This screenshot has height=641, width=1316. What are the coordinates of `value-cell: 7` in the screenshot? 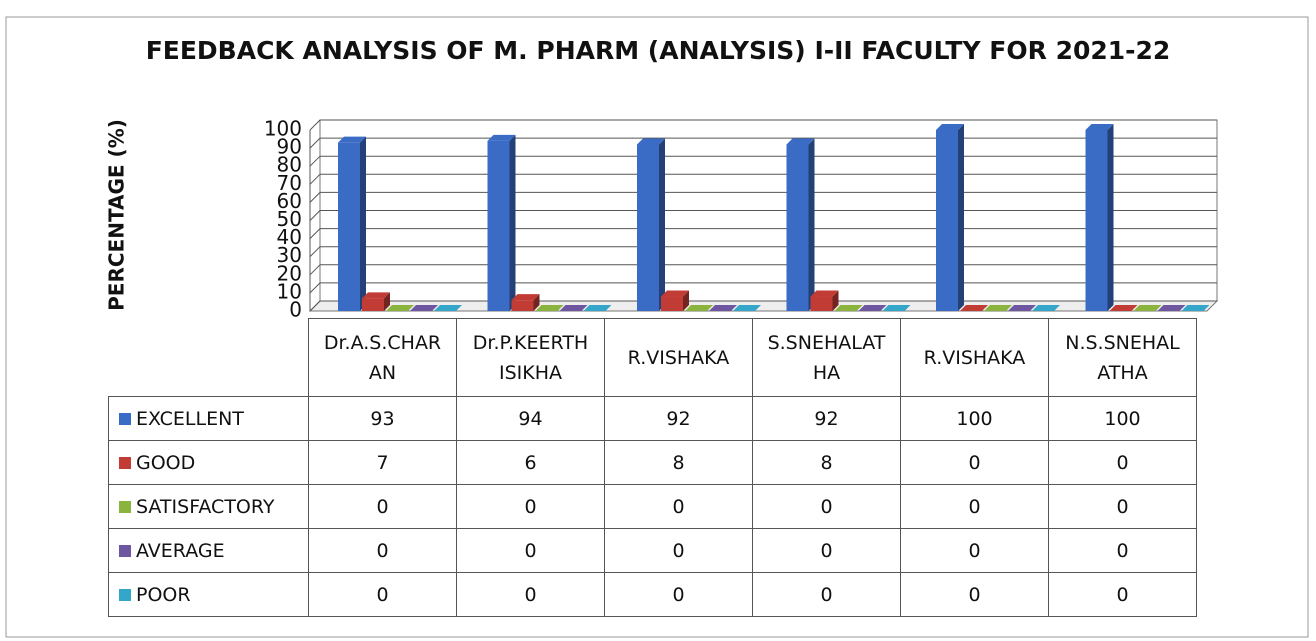 It's located at (382, 462).